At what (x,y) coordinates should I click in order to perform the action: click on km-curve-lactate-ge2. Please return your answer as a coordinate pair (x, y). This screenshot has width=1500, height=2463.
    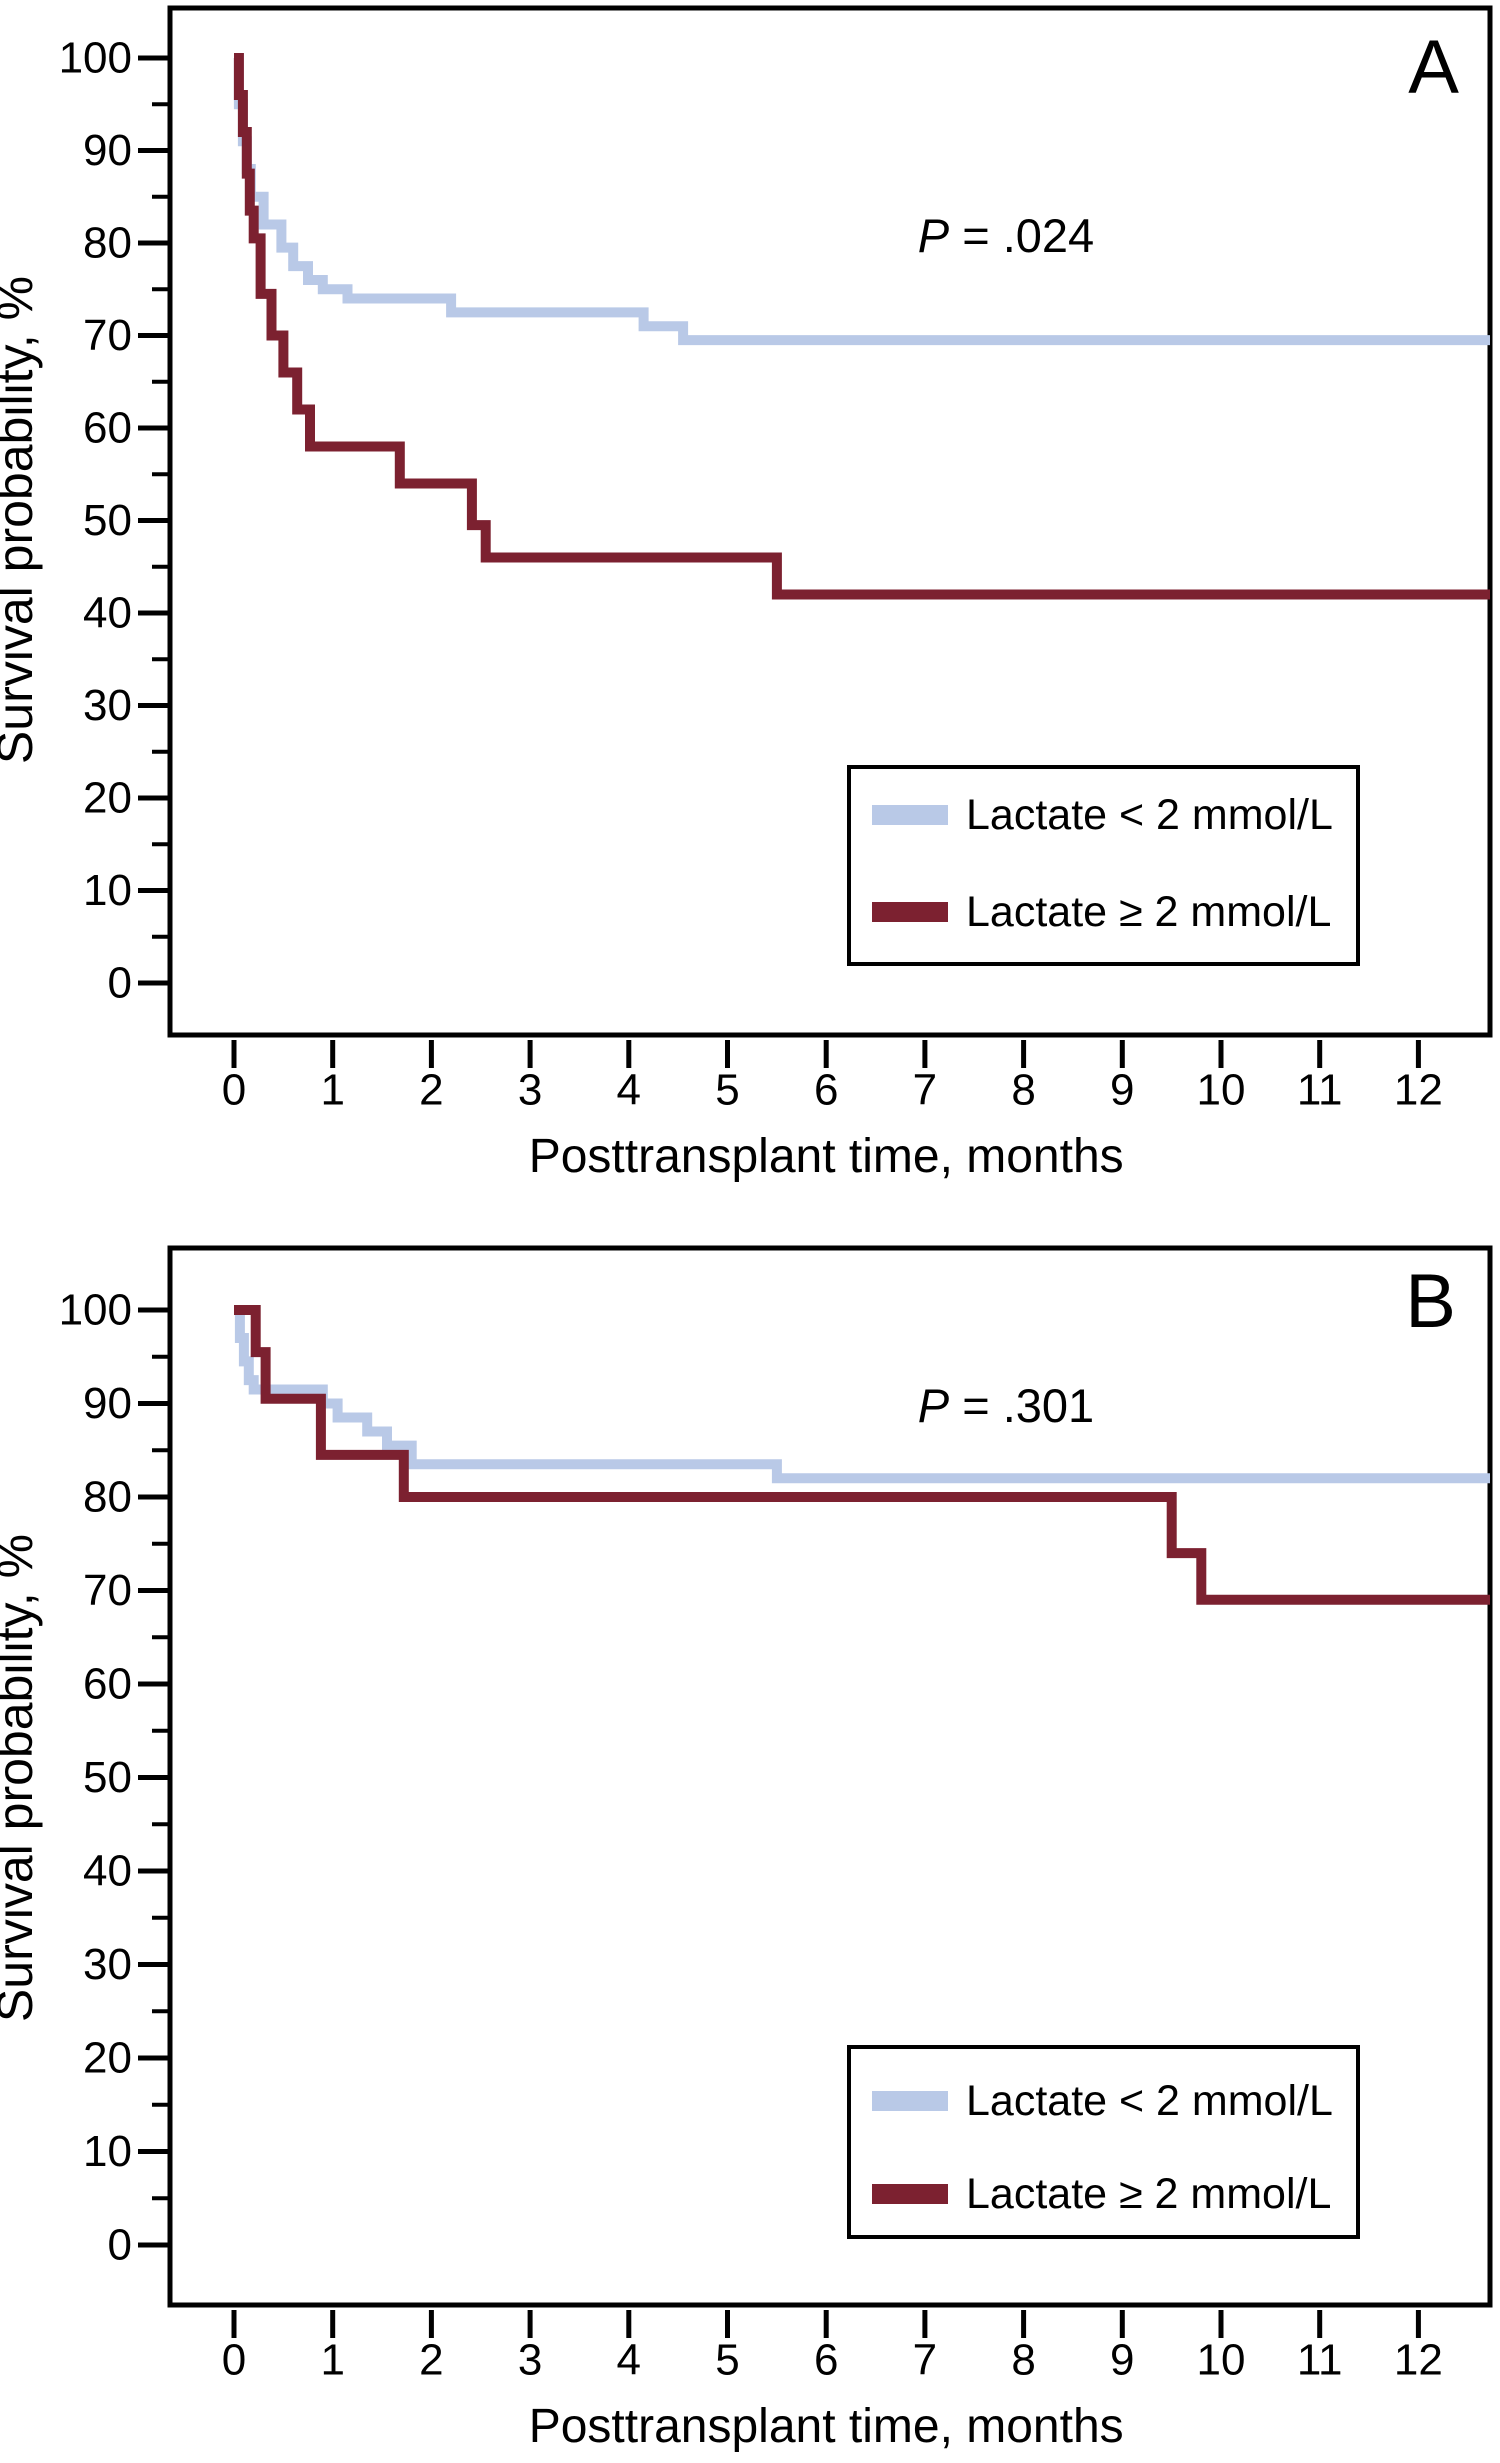
    Looking at the image, I should click on (862, 1455).